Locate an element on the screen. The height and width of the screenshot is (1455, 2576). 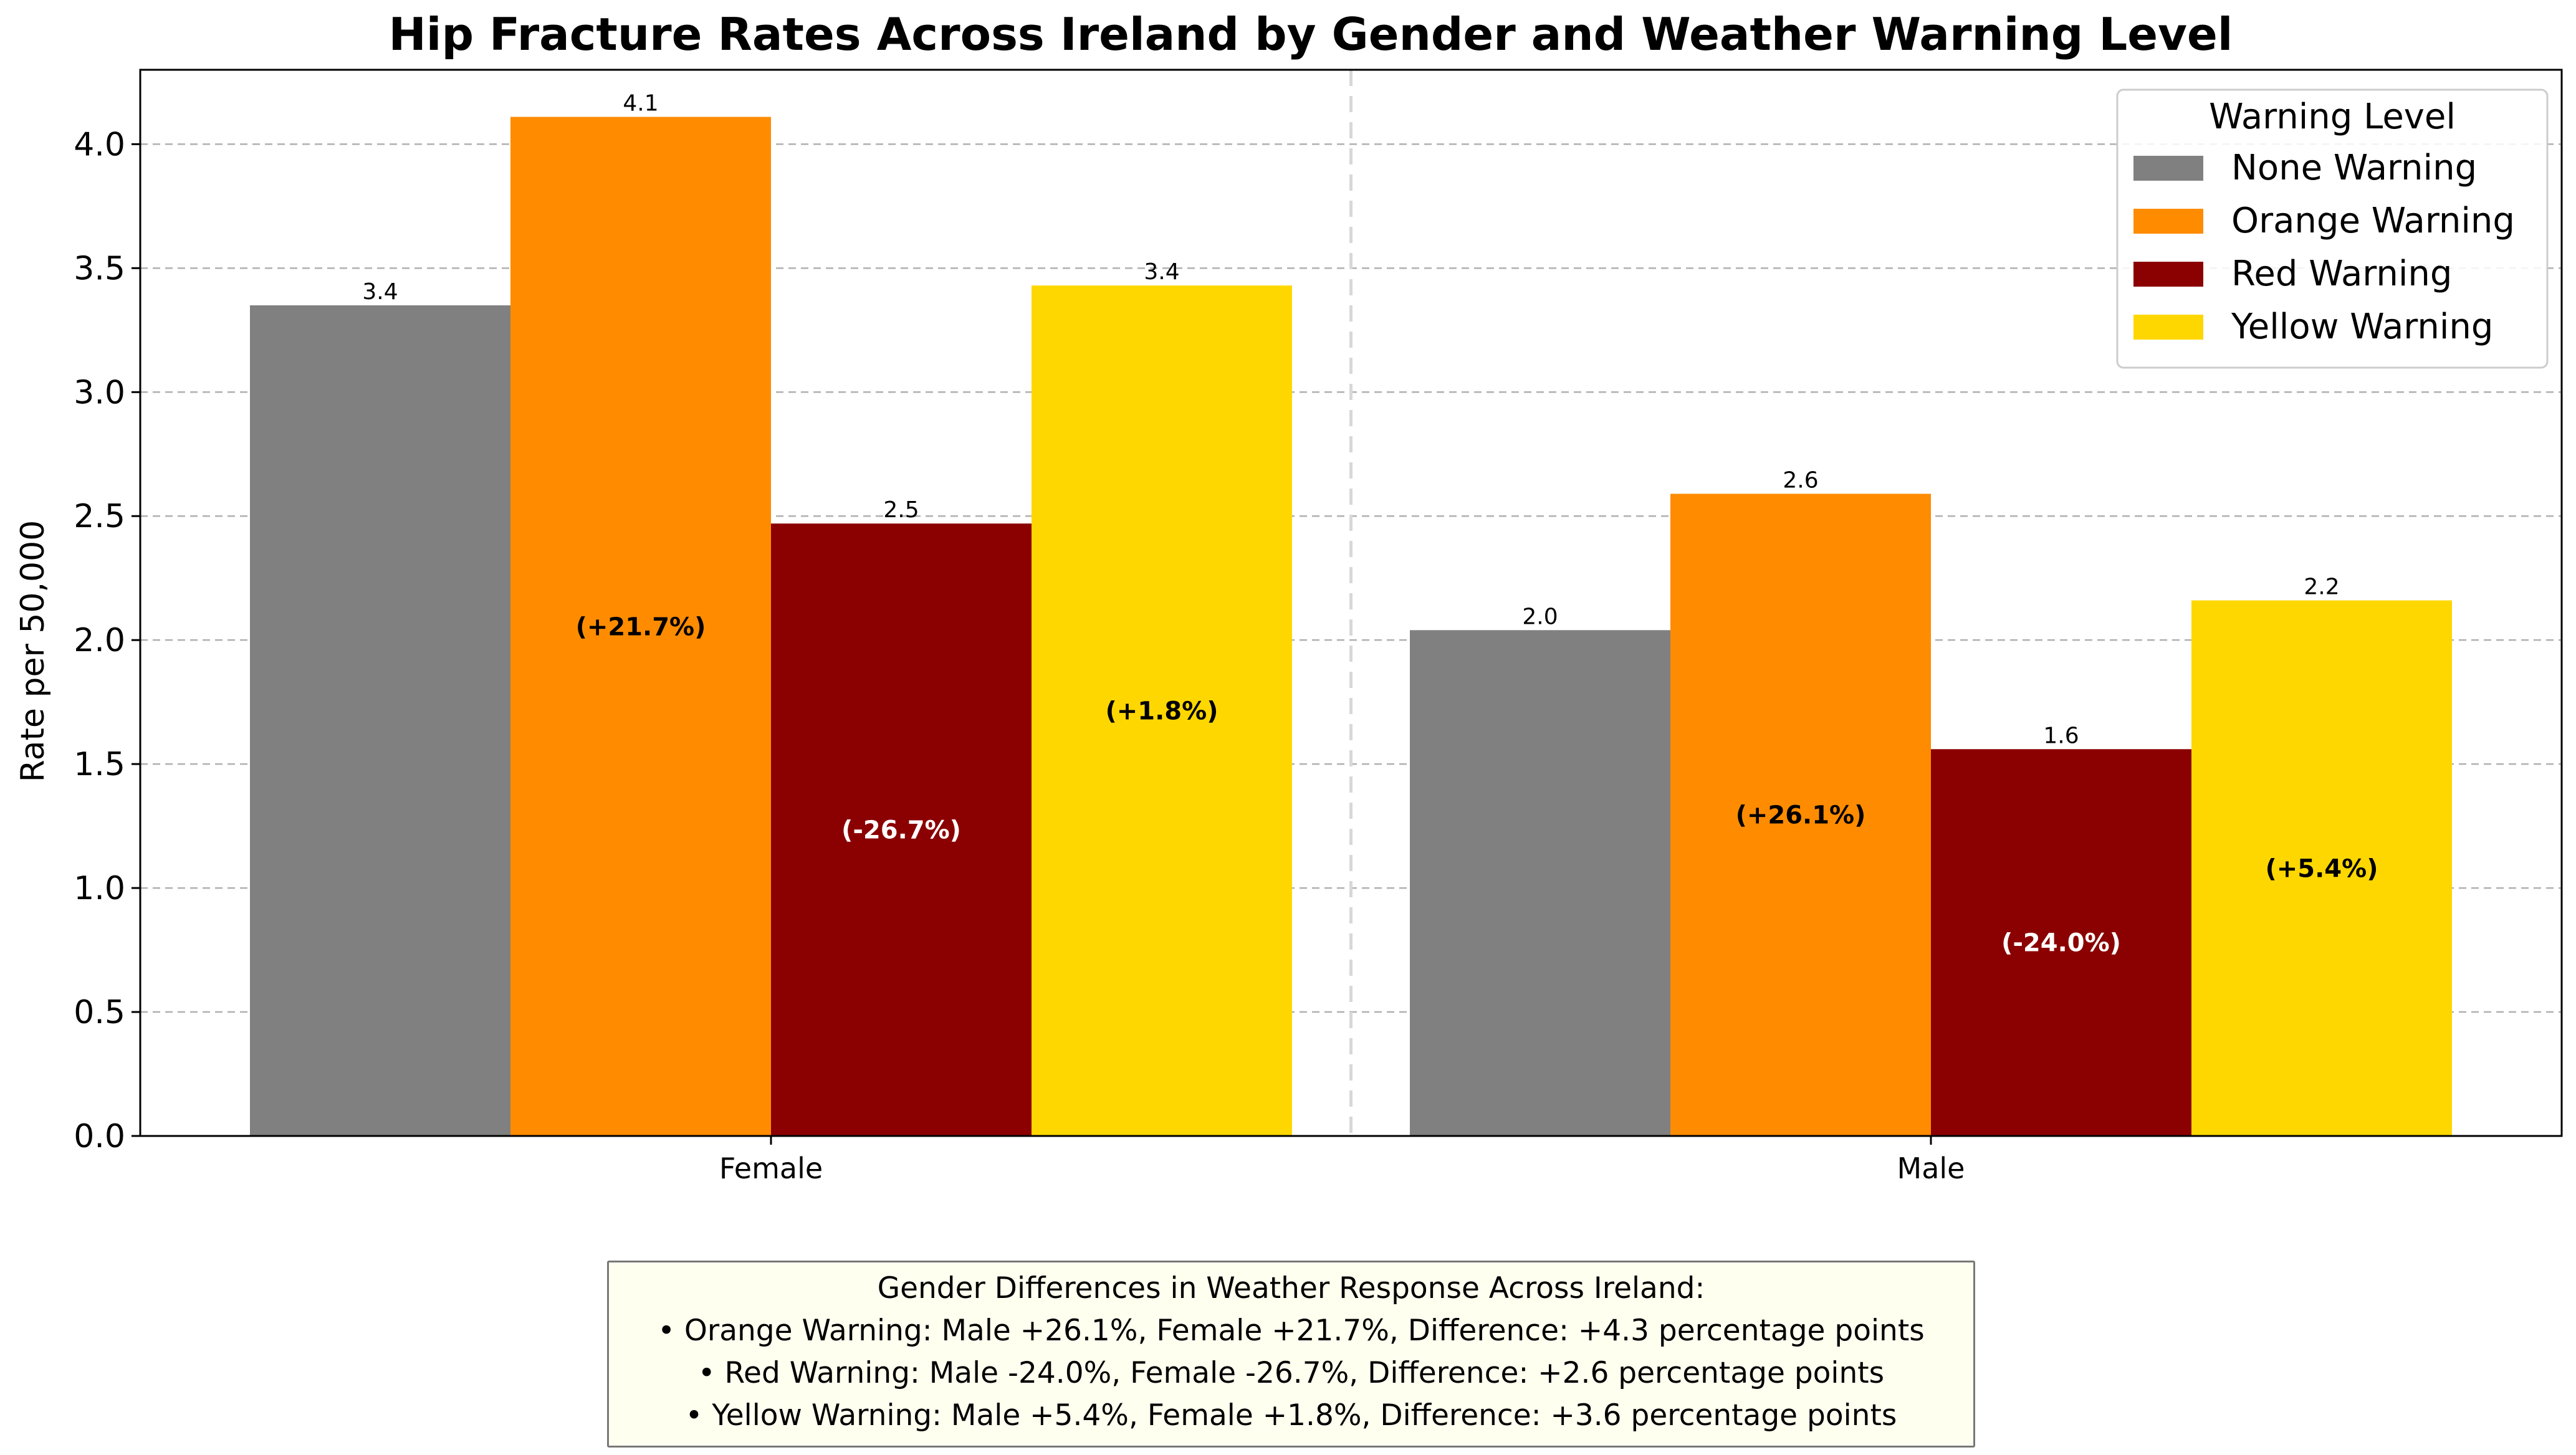
y-tick-label: 4.0 is located at coordinates (100, 144).